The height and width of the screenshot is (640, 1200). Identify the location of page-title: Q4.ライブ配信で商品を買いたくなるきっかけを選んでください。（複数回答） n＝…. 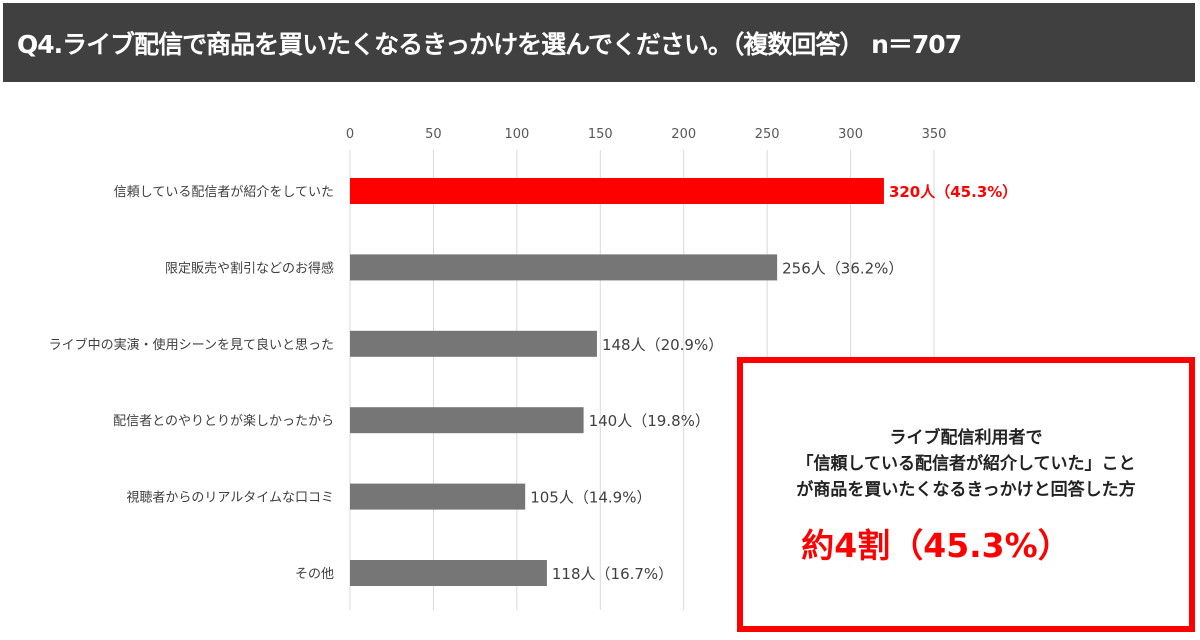
(489, 44).